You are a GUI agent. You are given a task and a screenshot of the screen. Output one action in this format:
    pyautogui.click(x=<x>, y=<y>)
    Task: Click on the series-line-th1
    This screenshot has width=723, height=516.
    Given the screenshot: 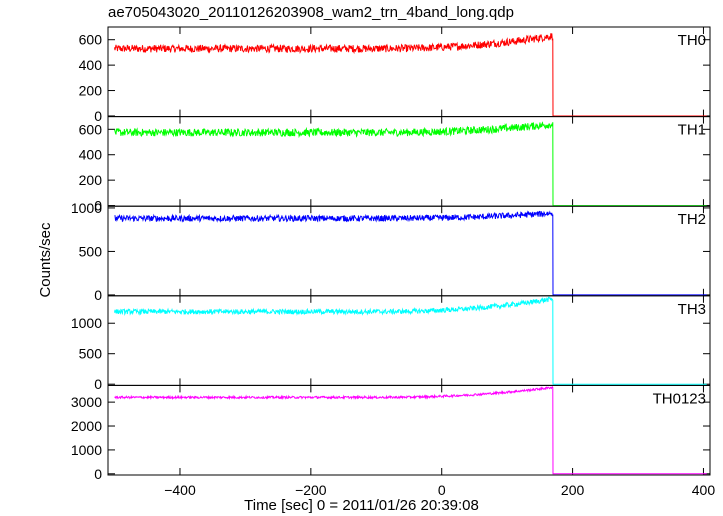 What is the action you would take?
    pyautogui.click(x=410, y=164)
    